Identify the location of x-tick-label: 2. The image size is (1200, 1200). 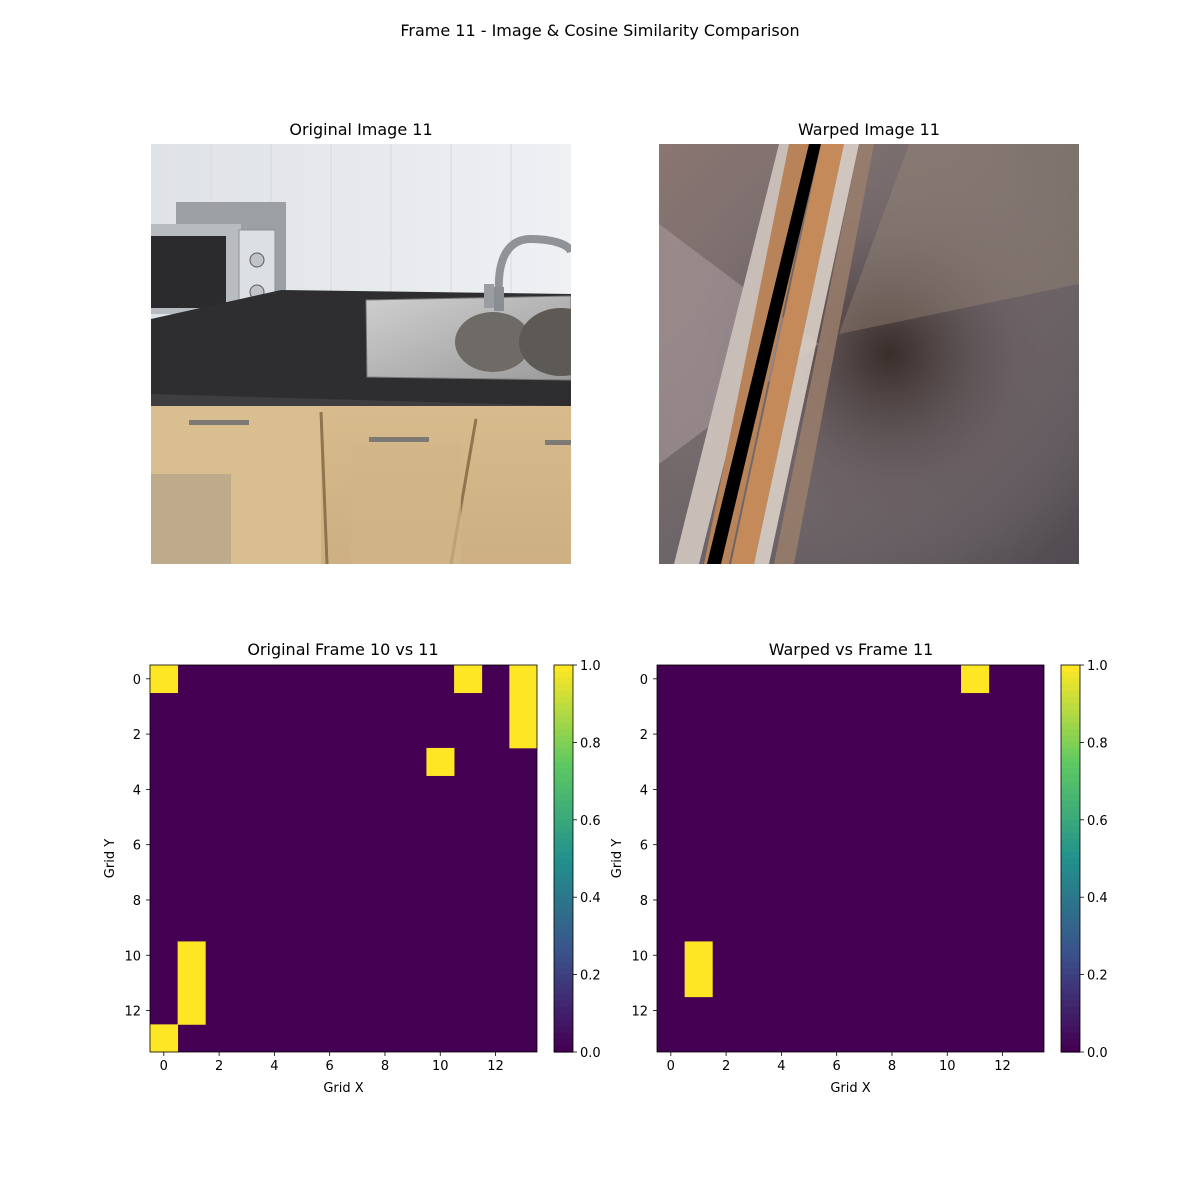
(726, 1066).